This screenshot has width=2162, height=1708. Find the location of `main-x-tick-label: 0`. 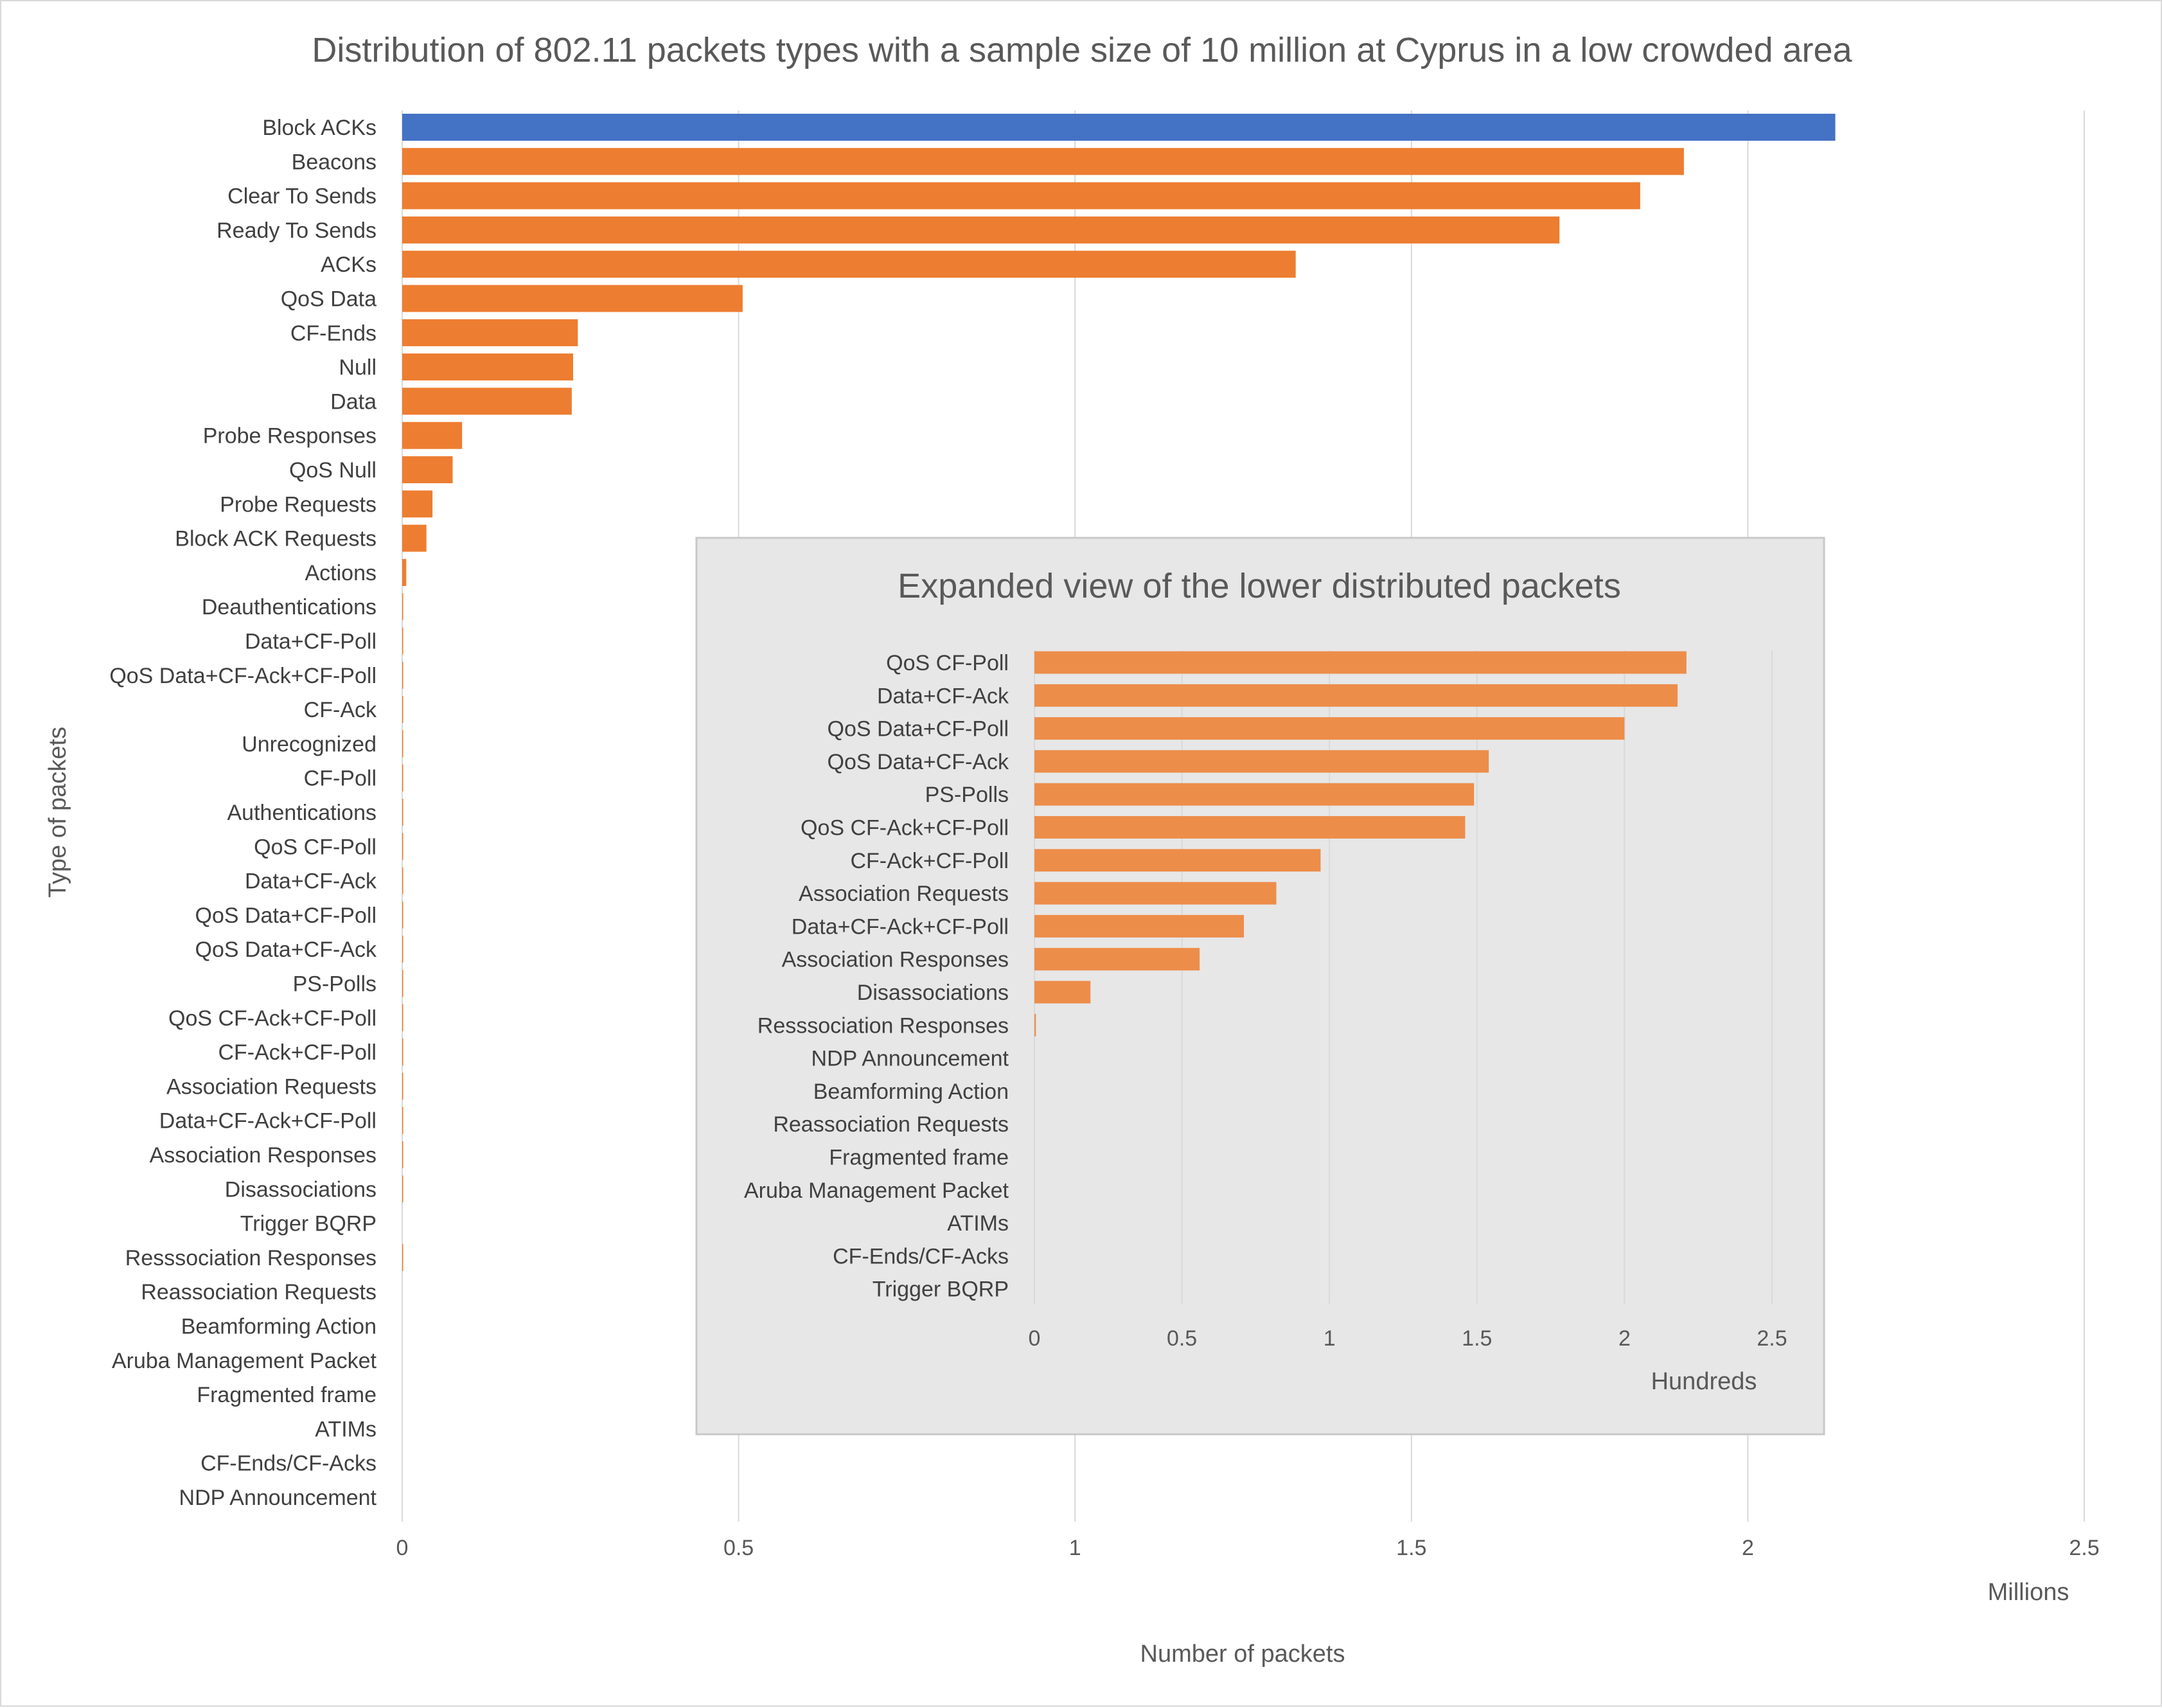

main-x-tick-label: 0 is located at coordinates (402, 1548).